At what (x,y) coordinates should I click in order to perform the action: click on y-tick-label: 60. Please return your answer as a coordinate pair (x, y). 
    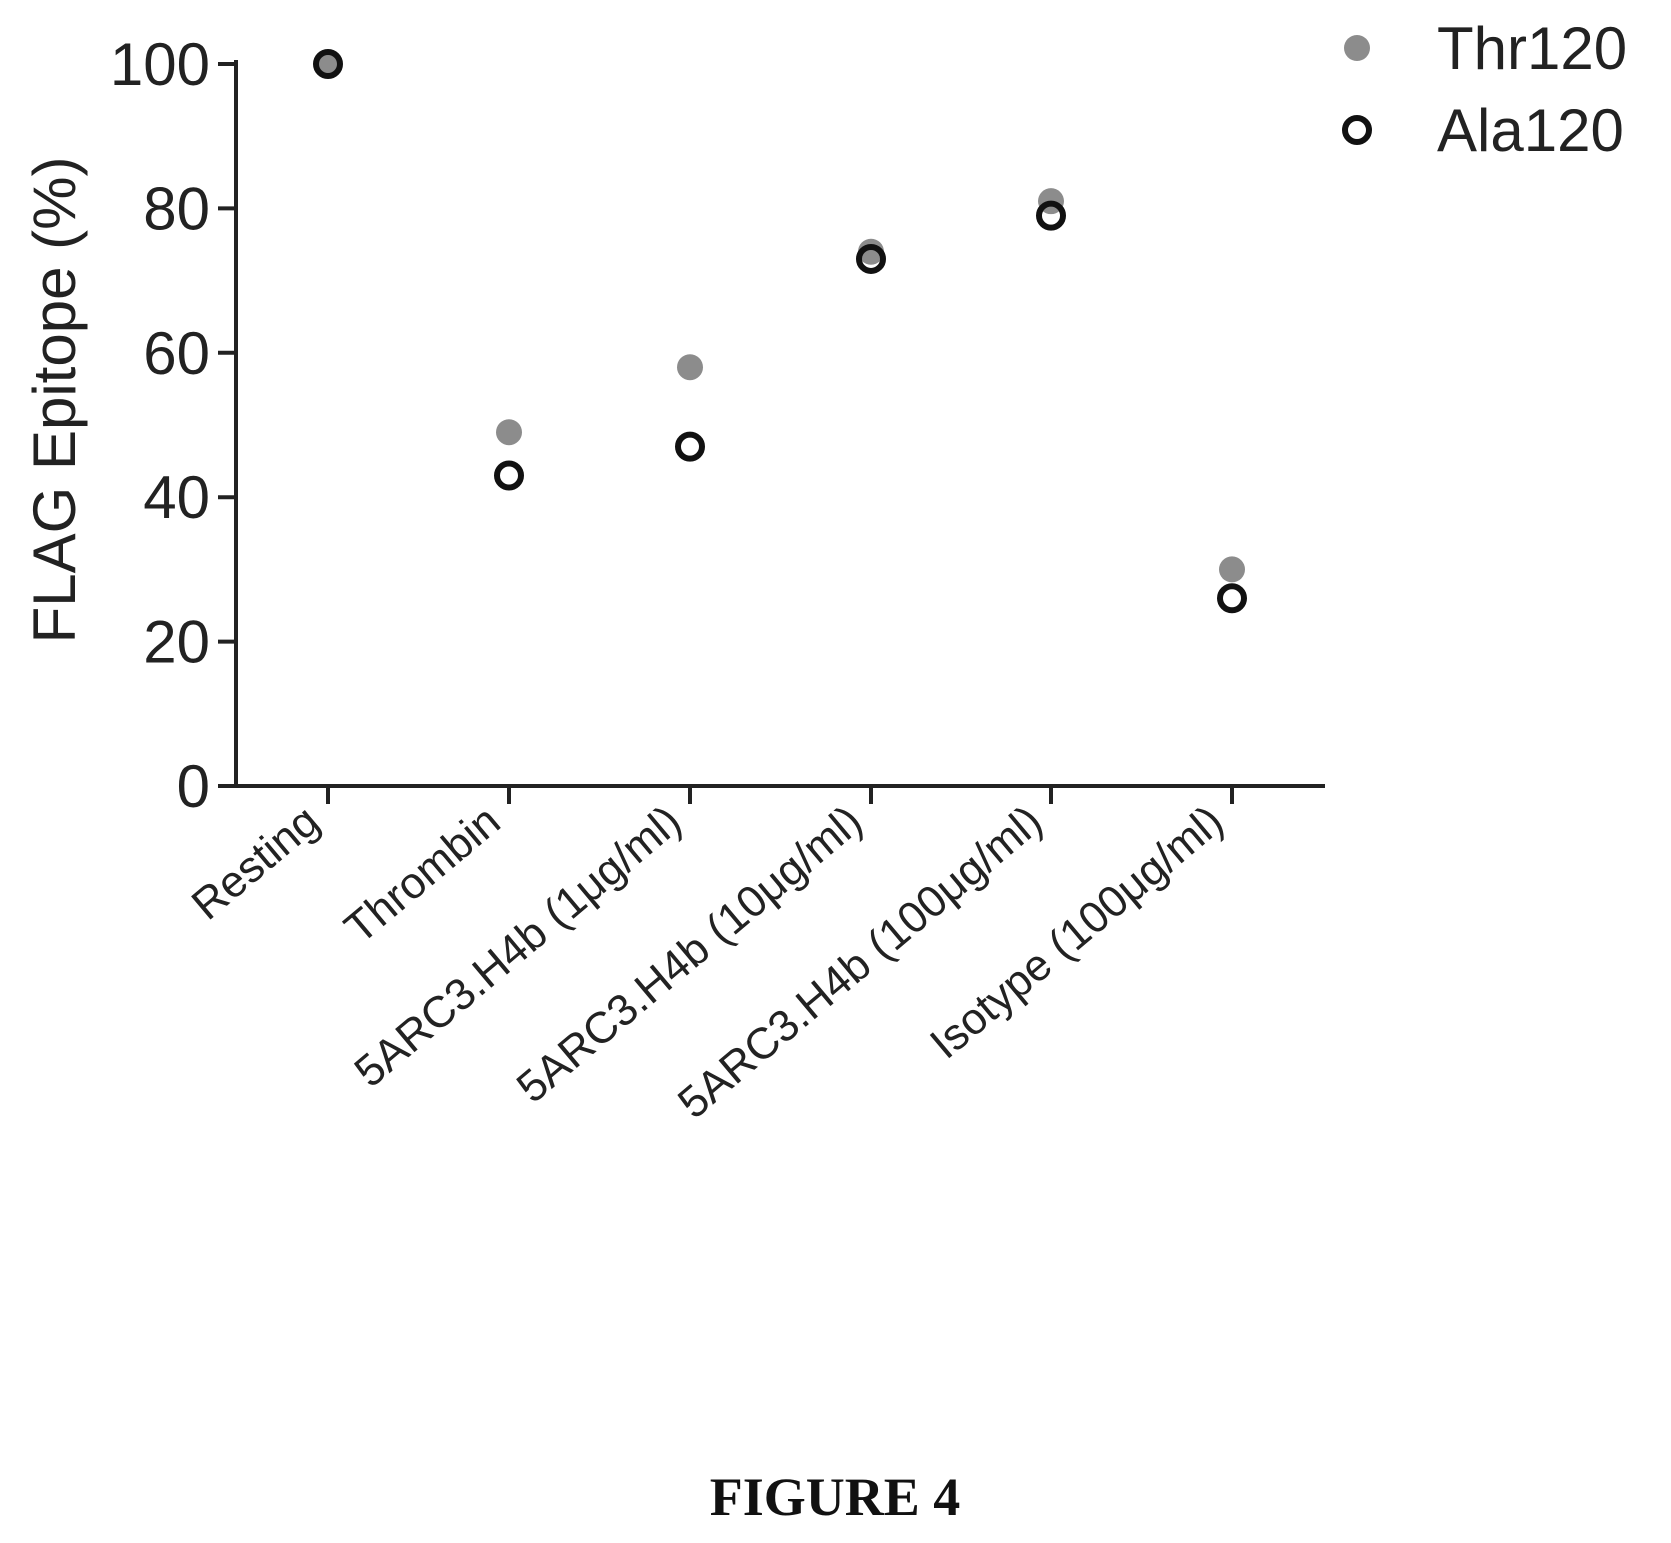
    Looking at the image, I should click on (176, 353).